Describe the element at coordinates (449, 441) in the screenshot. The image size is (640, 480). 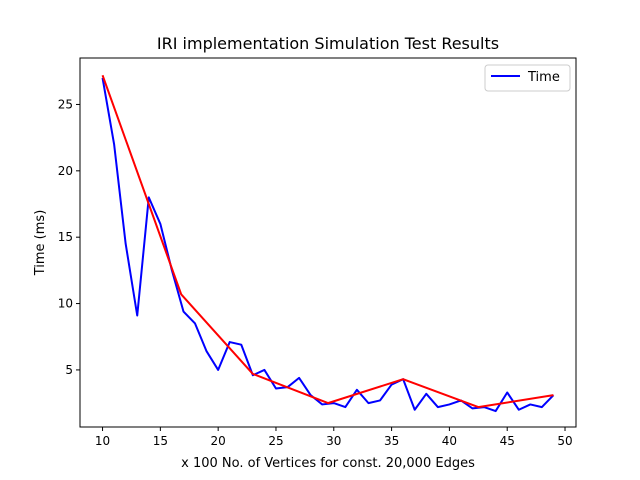
I see `x-tick-label: 40` at that location.